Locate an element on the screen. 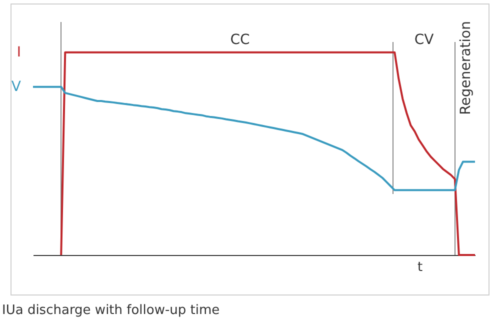  series-label: V is located at coordinates (16, 86).